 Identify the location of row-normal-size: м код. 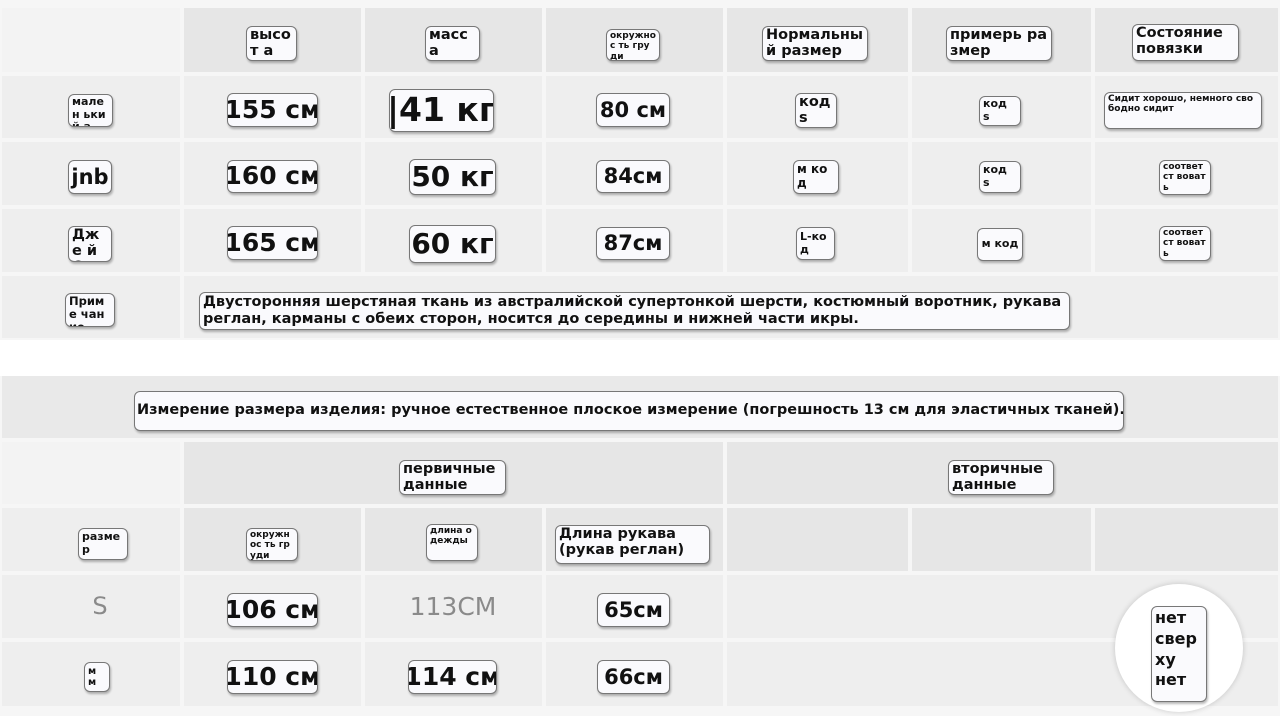
(816, 177).